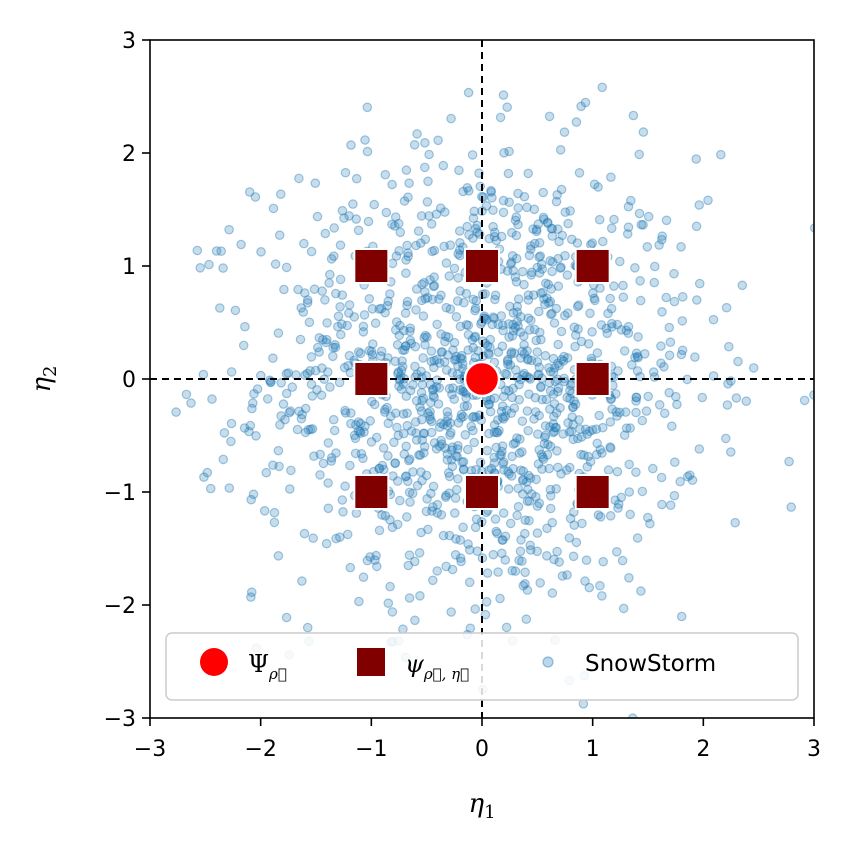 The height and width of the screenshot is (850, 850). I want to click on y-tick-label: 1, so click(129, 267).